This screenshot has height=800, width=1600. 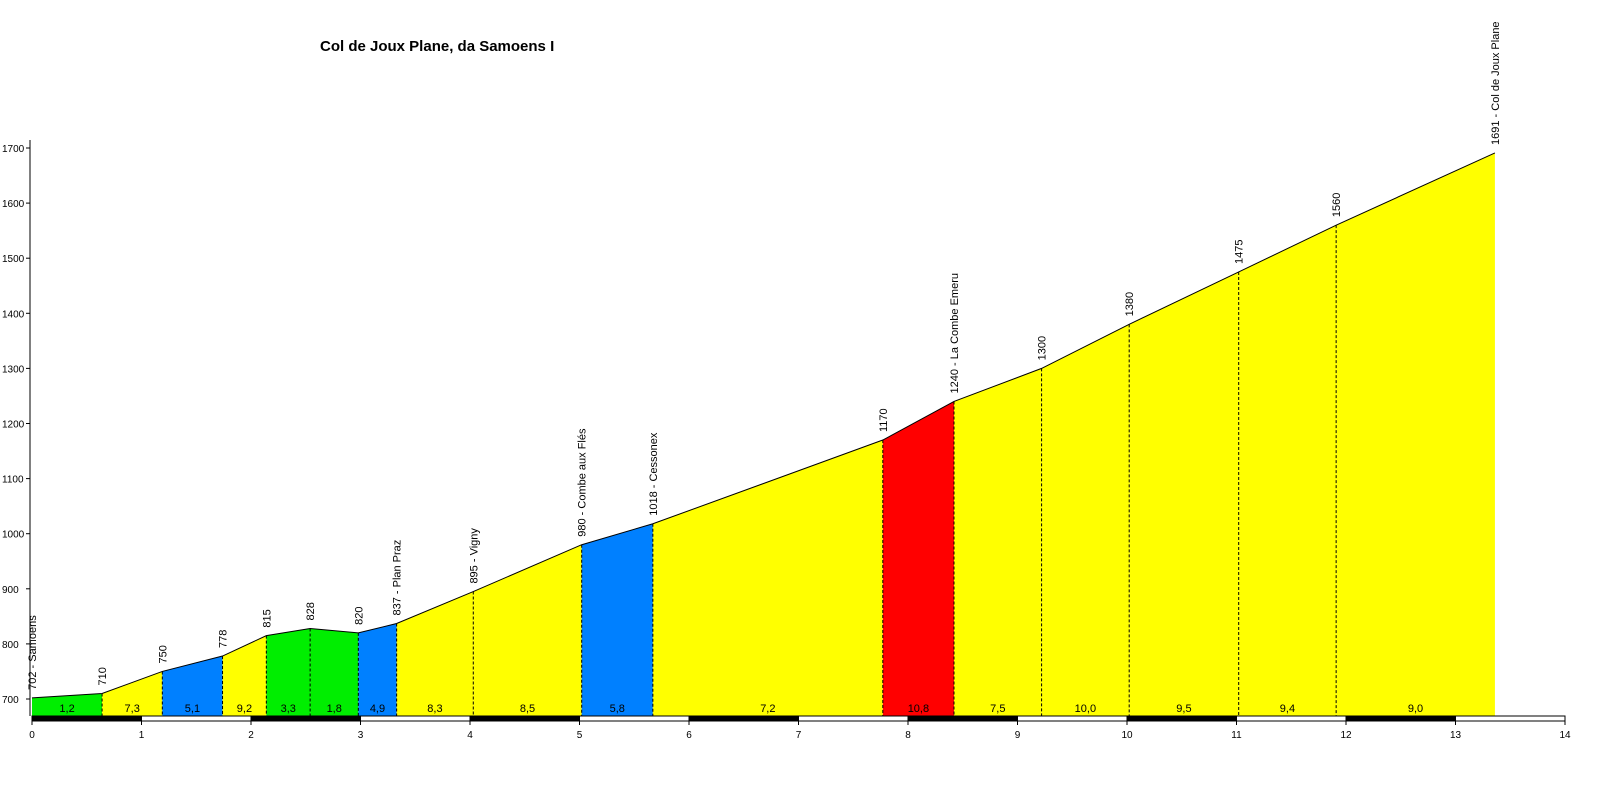 What do you see at coordinates (10, 645) in the screenshot?
I see `y-tick-label: 800` at bounding box center [10, 645].